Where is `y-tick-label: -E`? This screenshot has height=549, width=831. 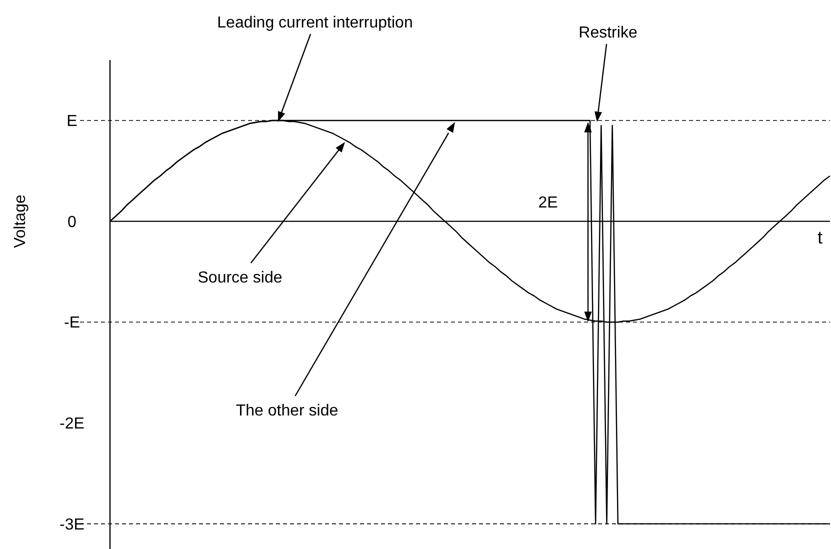 y-tick-label: -E is located at coordinates (72, 323).